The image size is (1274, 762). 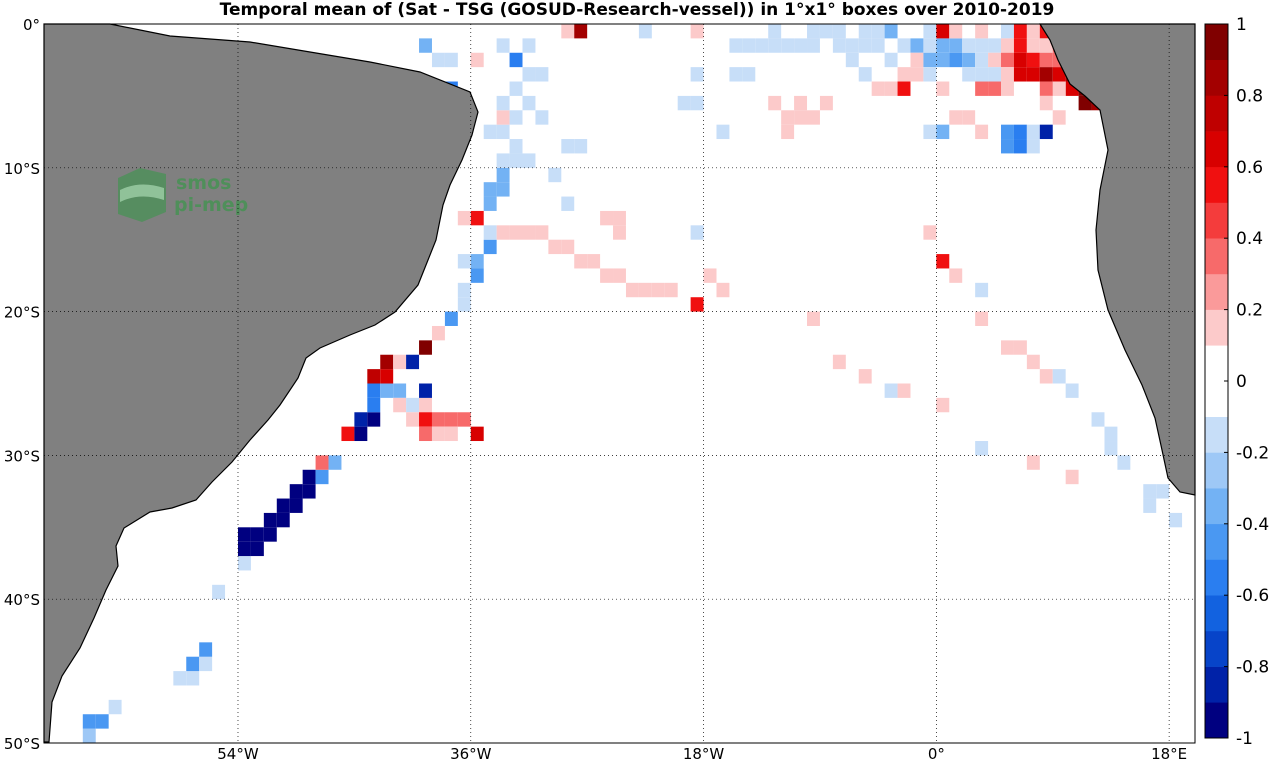 I want to click on colorbar-label: -0.4, so click(x=1252, y=525).